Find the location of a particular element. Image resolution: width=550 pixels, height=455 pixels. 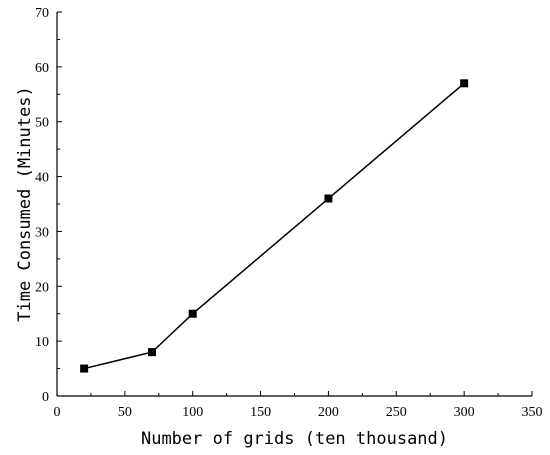

x-tick-label: 0 is located at coordinates (57, 412).